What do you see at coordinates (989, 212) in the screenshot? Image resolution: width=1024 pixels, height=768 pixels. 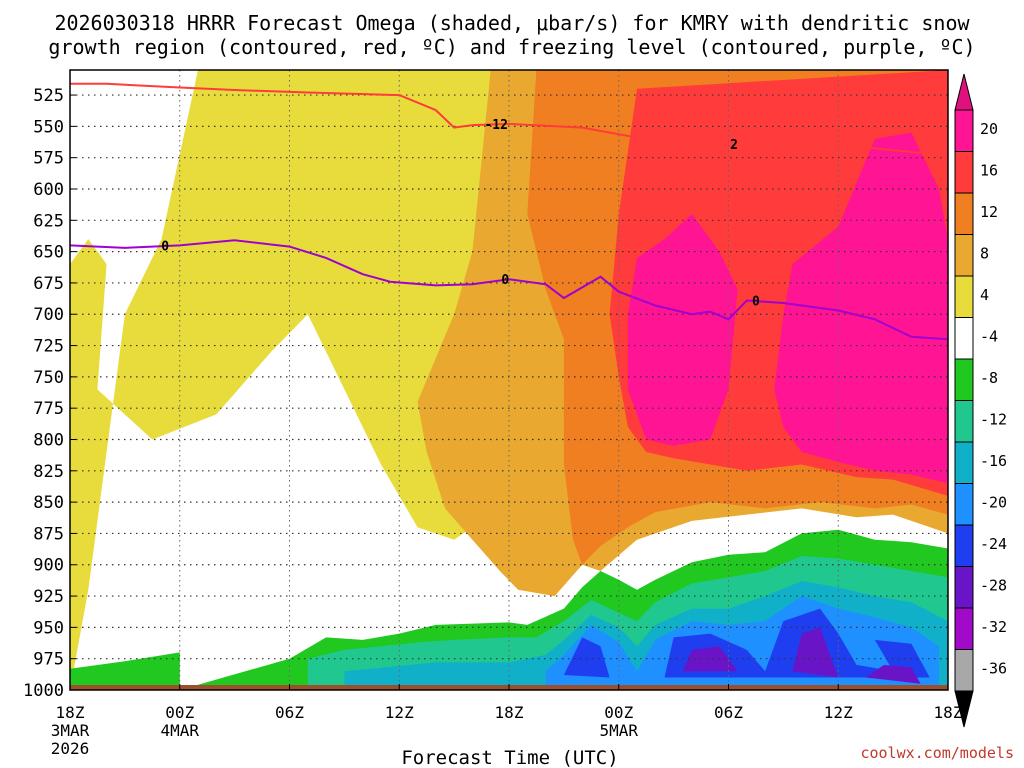 I see `colorbar-label-2: 12` at bounding box center [989, 212].